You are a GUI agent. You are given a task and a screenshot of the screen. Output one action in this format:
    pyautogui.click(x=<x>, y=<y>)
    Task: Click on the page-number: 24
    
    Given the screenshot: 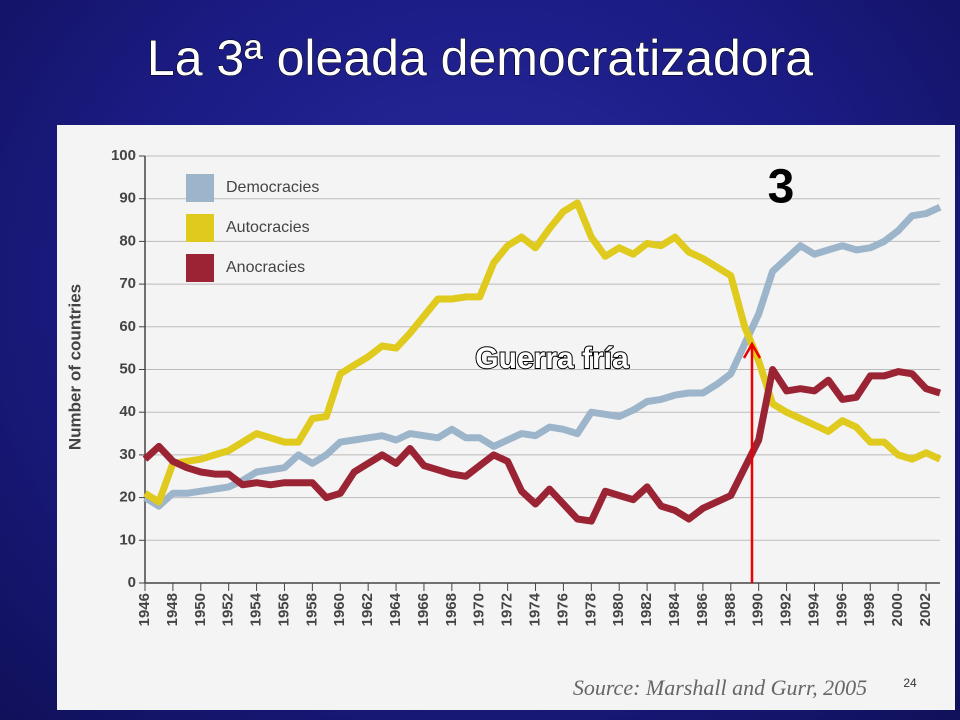 What is the action you would take?
    pyautogui.click(x=910, y=683)
    